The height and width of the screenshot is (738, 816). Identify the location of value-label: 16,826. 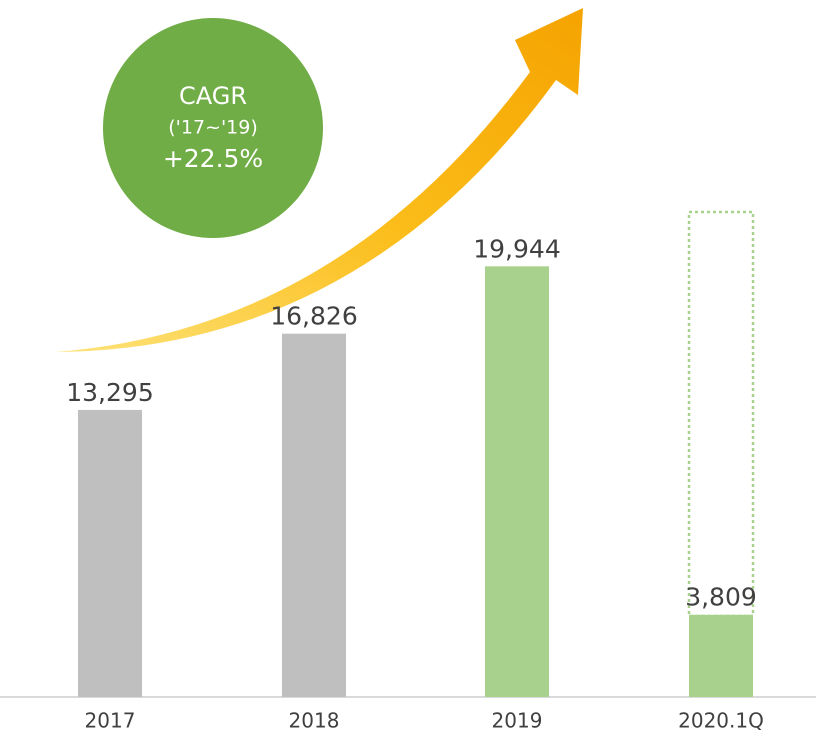
(313, 316).